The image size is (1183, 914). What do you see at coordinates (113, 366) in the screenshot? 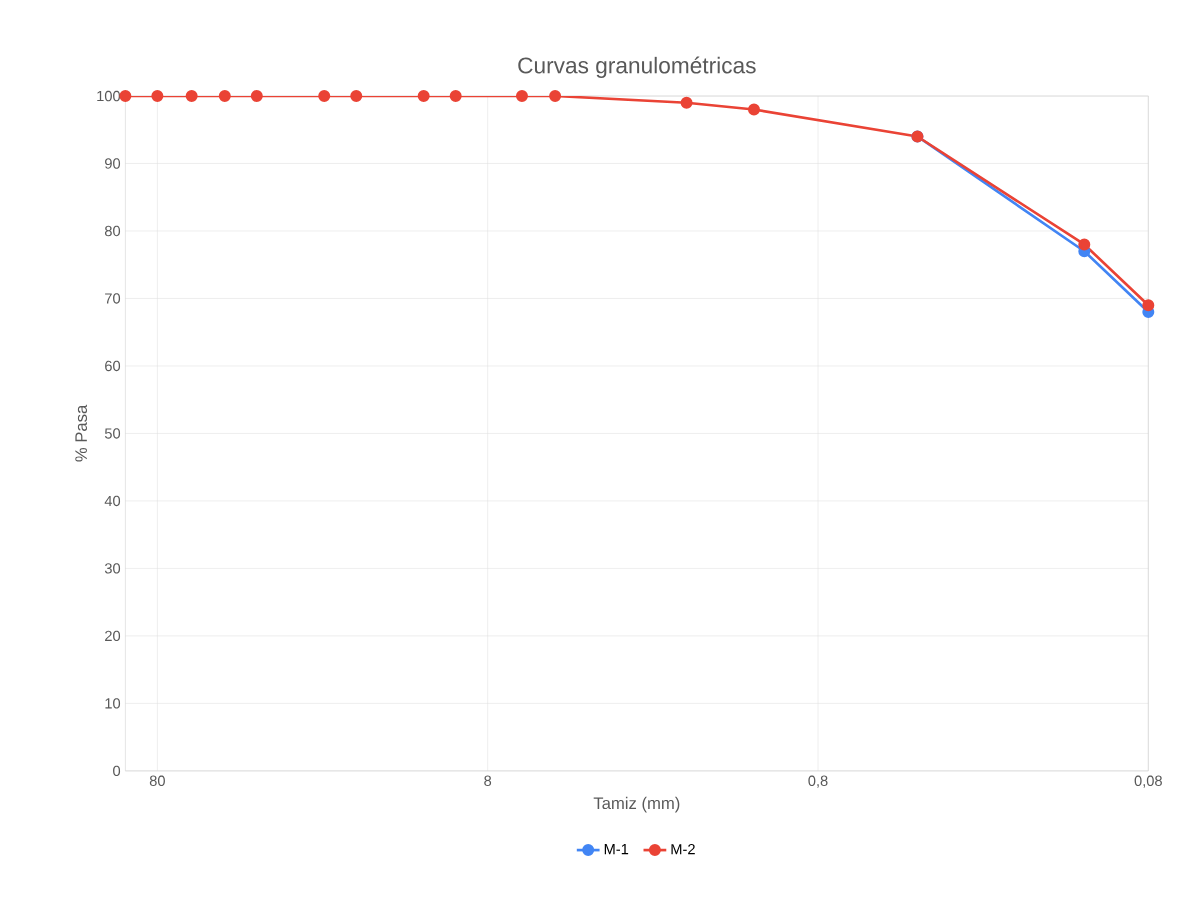
I see `y-tick-label: 60` at bounding box center [113, 366].